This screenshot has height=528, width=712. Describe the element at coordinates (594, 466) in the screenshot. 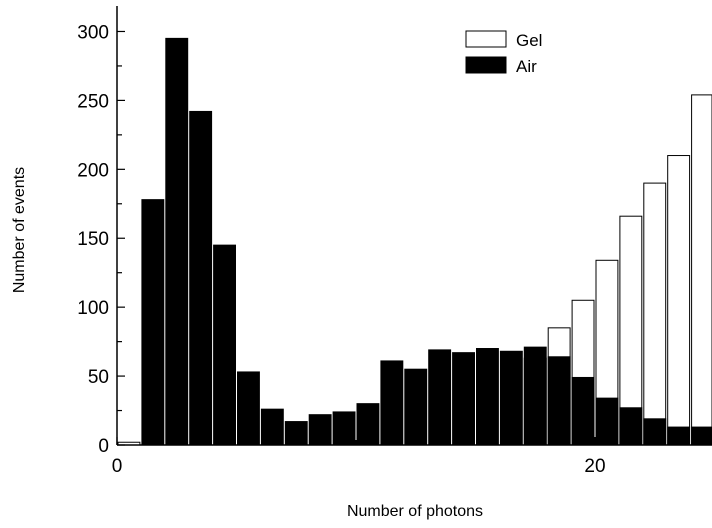

I see `x-tick-label: 20` at that location.